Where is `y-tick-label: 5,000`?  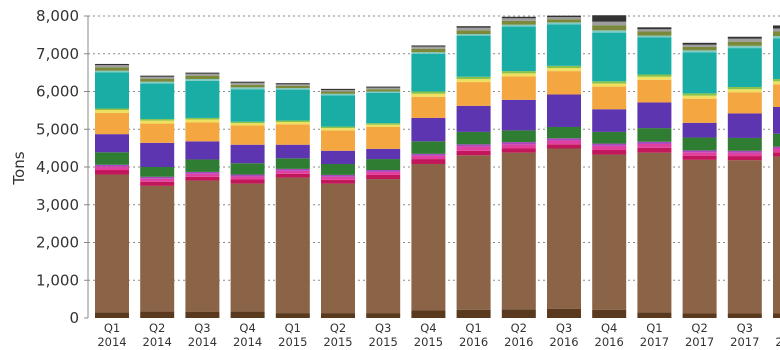
y-tick-label: 5,000 is located at coordinates (57, 129).